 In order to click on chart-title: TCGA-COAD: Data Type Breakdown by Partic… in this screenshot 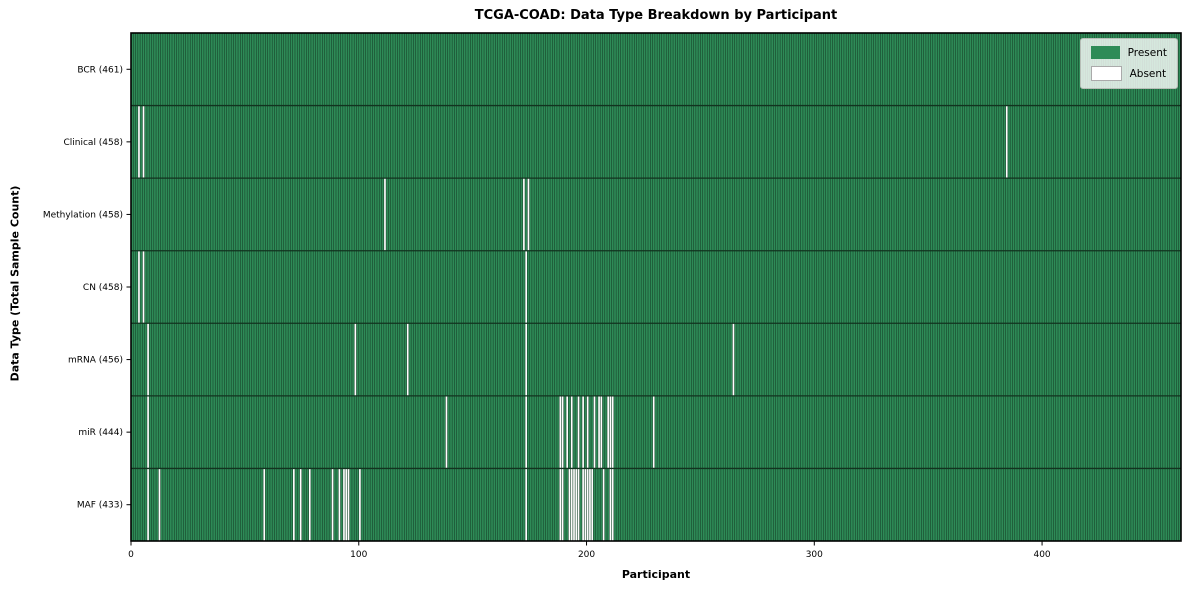, I will do `click(656, 15)`.